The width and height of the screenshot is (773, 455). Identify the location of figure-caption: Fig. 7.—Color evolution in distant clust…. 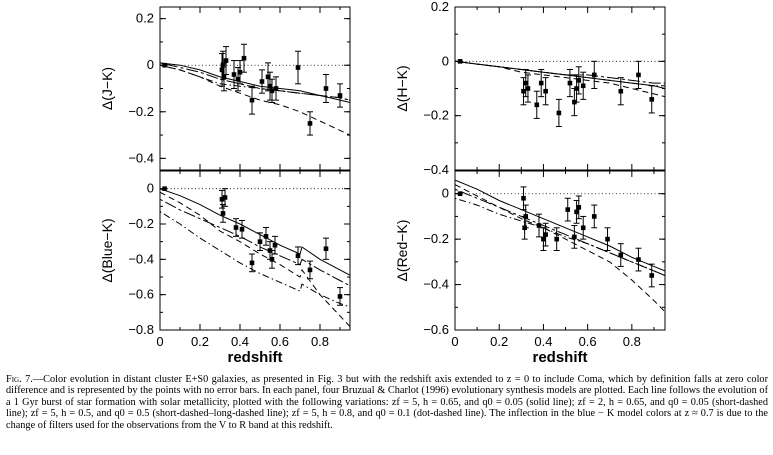
(387, 402).